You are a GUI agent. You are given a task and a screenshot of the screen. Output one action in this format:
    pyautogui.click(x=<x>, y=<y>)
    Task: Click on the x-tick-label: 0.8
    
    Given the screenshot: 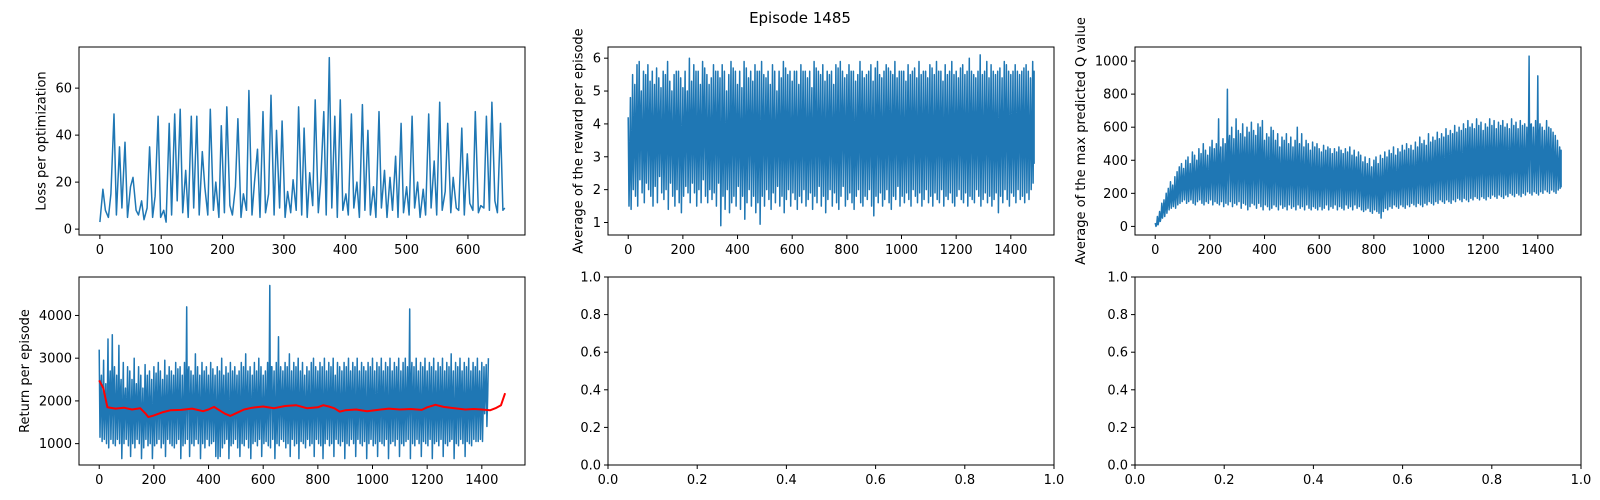 What is the action you would take?
    pyautogui.click(x=964, y=480)
    